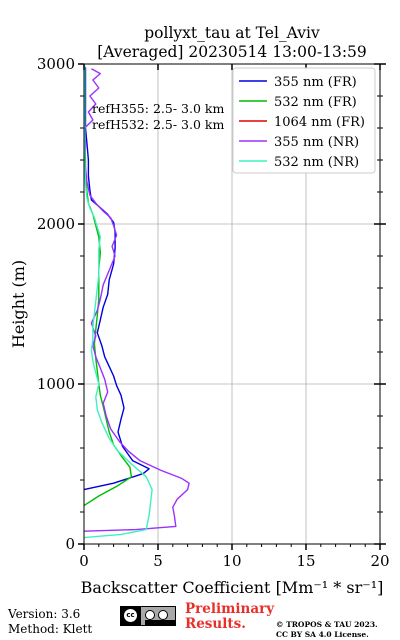 This screenshot has height=640, width=400. I want to click on legend-label: 355 nm (NR), so click(316, 142).